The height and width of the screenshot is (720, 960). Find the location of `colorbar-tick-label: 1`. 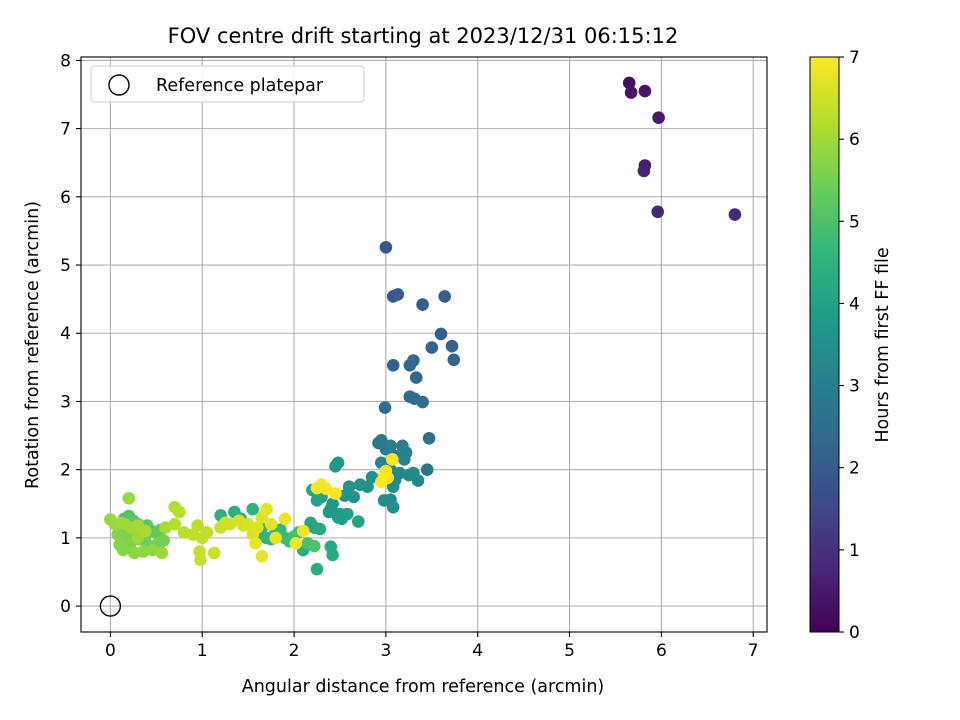

colorbar-tick-label: 1 is located at coordinates (854, 551).